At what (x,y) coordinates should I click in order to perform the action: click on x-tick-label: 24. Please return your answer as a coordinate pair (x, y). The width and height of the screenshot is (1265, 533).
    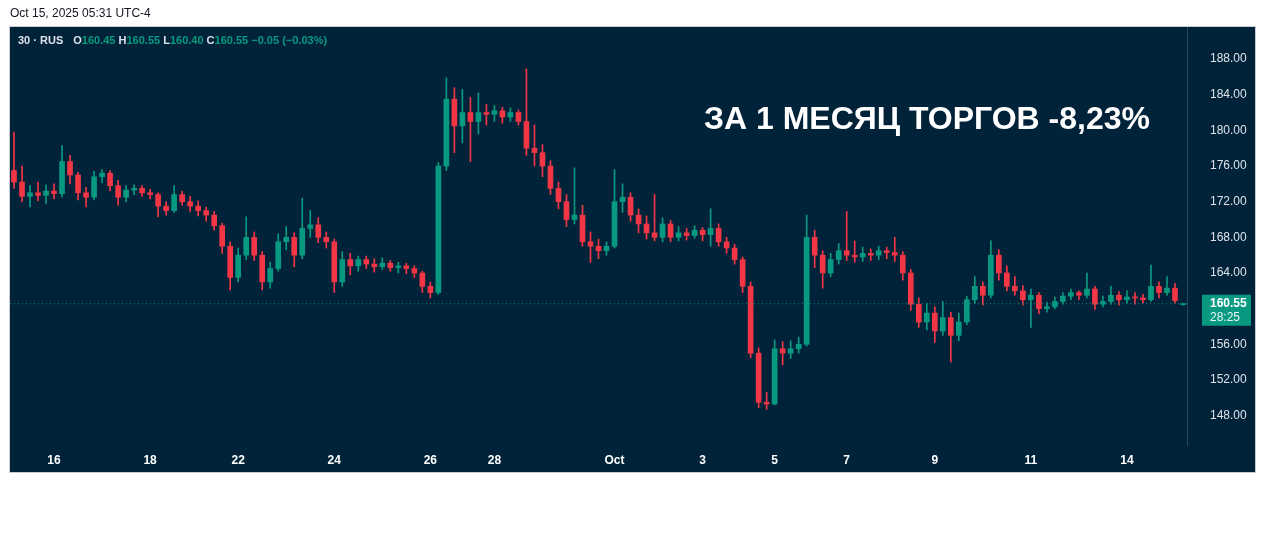
    Looking at the image, I should click on (334, 459).